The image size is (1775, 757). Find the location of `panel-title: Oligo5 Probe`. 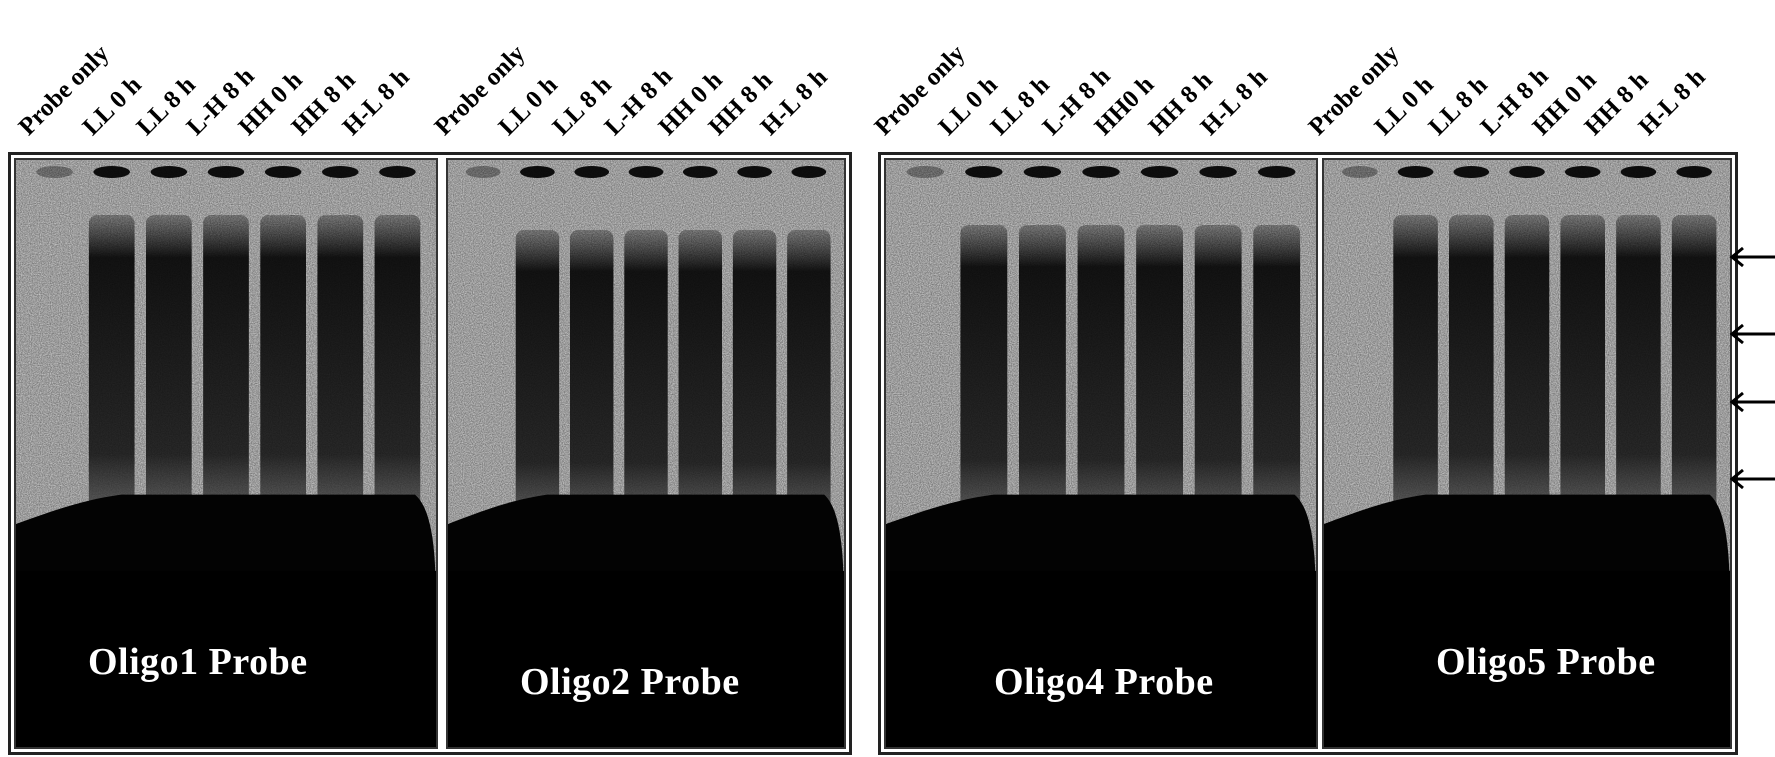

panel-title: Oligo5 Probe is located at coordinates (1546, 662).